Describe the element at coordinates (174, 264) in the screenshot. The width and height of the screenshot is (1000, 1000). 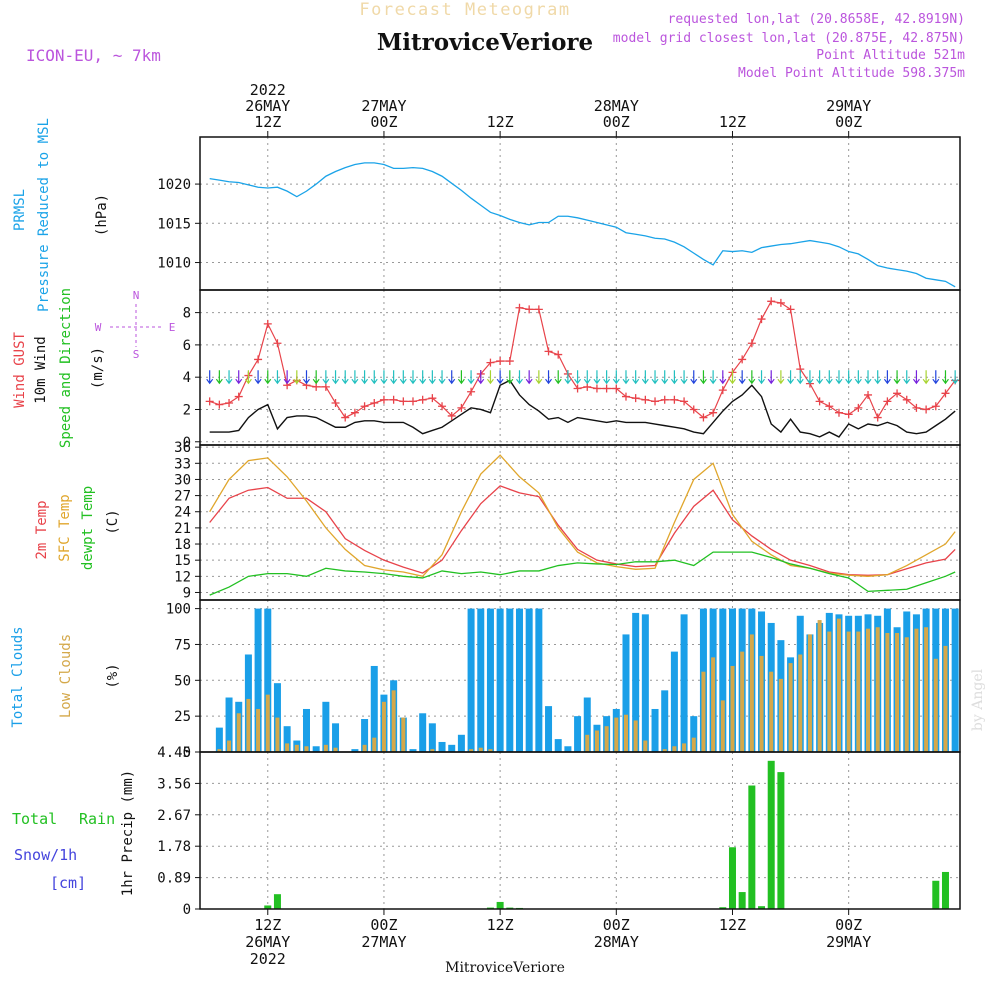
I see `y-tick-label: 1010` at that location.